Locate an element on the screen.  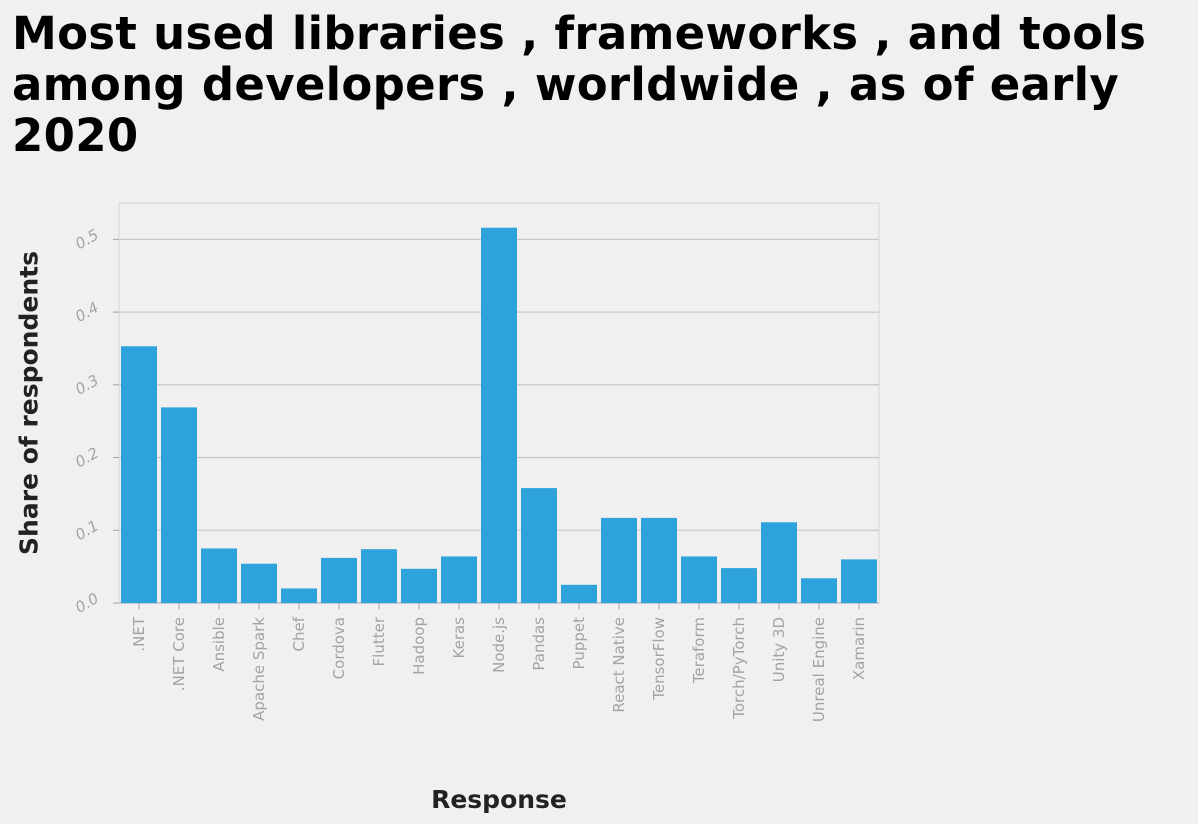
x-tick-label: Puppet is located at coordinates (579, 643).